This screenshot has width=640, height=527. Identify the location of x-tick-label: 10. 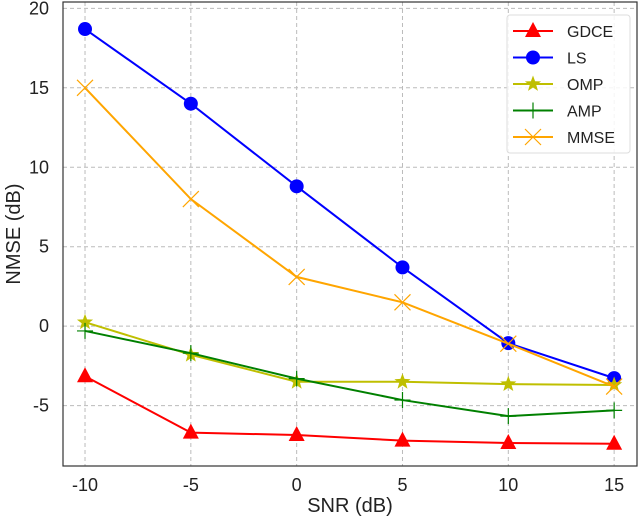
(508, 485).